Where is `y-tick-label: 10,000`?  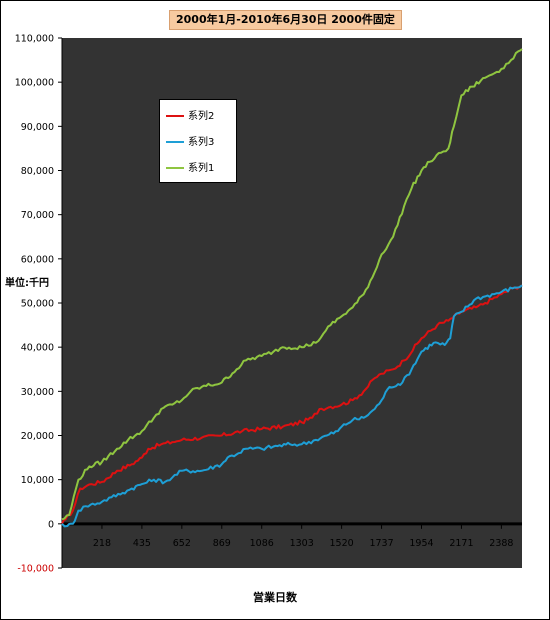 y-tick-label: 10,000 is located at coordinates (37, 480).